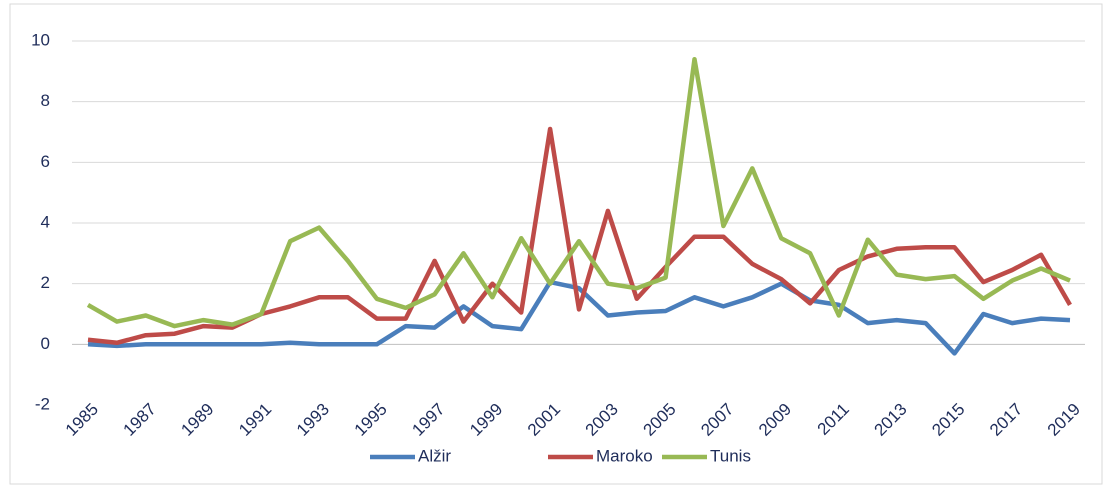 The height and width of the screenshot is (494, 1107). I want to click on y-tick-label: 6, so click(45, 161).